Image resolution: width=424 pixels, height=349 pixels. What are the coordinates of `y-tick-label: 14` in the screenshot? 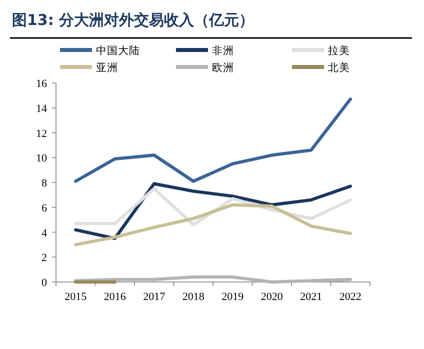 It's located at (42, 108).